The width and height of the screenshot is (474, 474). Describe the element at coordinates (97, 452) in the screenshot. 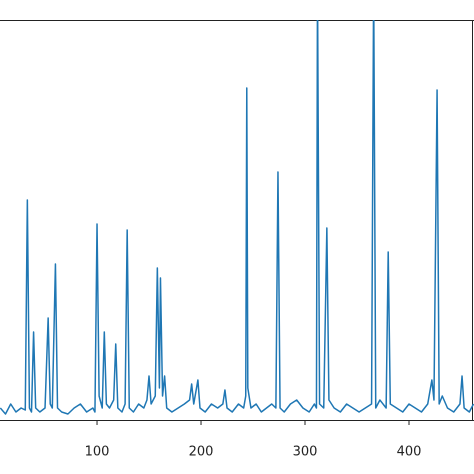

I see `x-tick-label: 100` at that location.